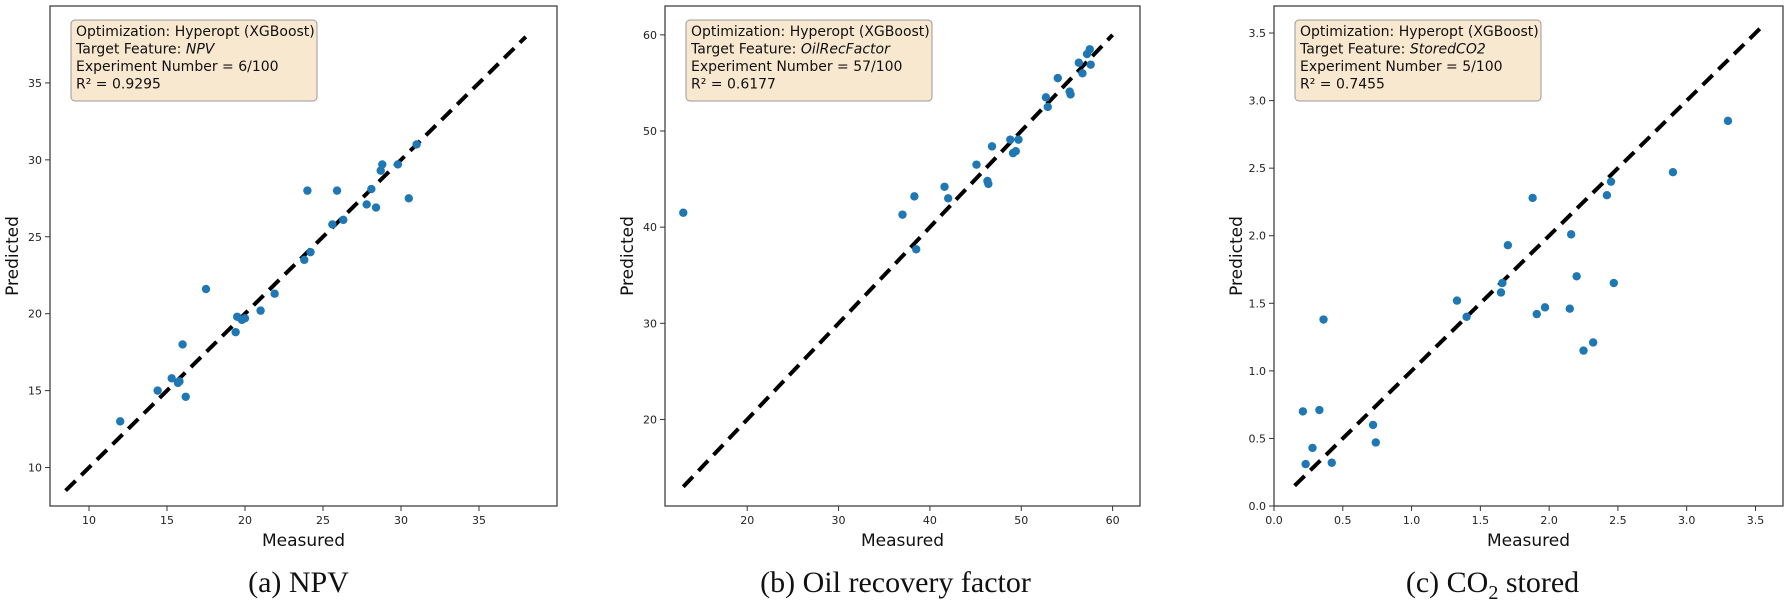 This screenshot has width=1790, height=609. What do you see at coordinates (1343, 520) in the screenshot?
I see `x-tick-label: 0.5` at bounding box center [1343, 520].